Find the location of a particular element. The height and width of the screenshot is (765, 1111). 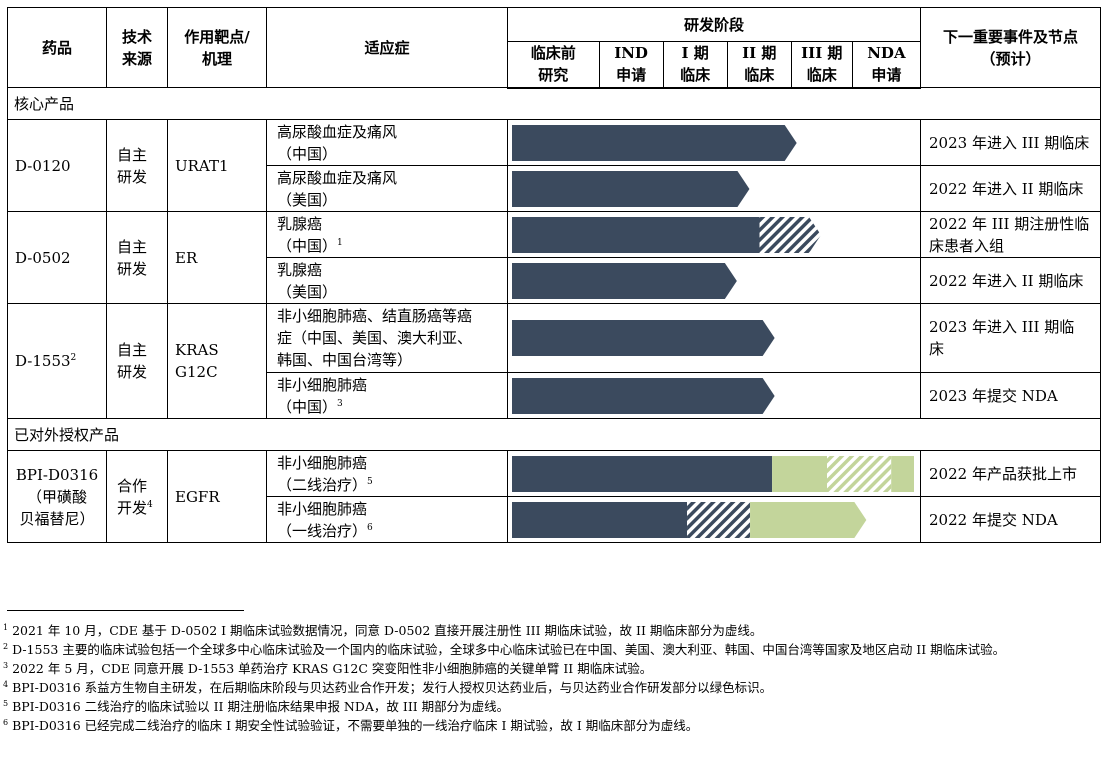

indication: 非小细胞肺癌、结直肠癌等癌 症（中国、美国、澳大利亚、 韩国、中国台湾等） is located at coordinates (387, 338).